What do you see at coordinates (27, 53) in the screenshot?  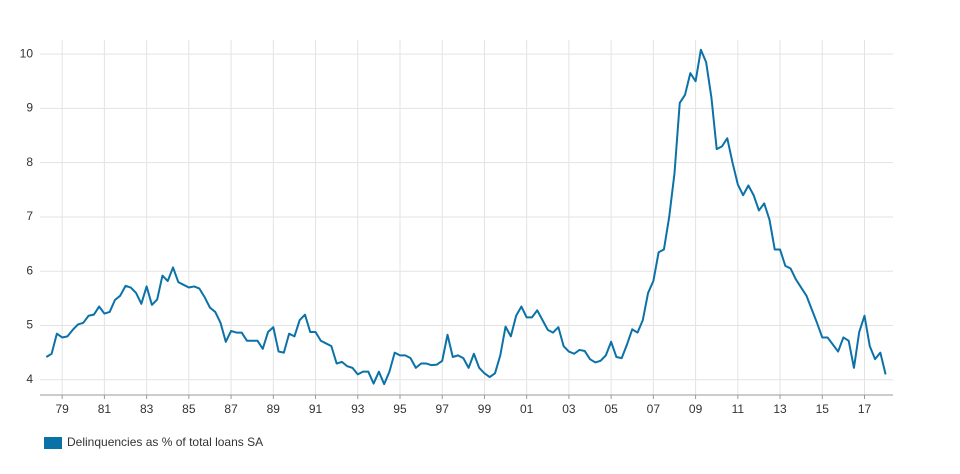 I see `y-tick-label: 10` at bounding box center [27, 53].